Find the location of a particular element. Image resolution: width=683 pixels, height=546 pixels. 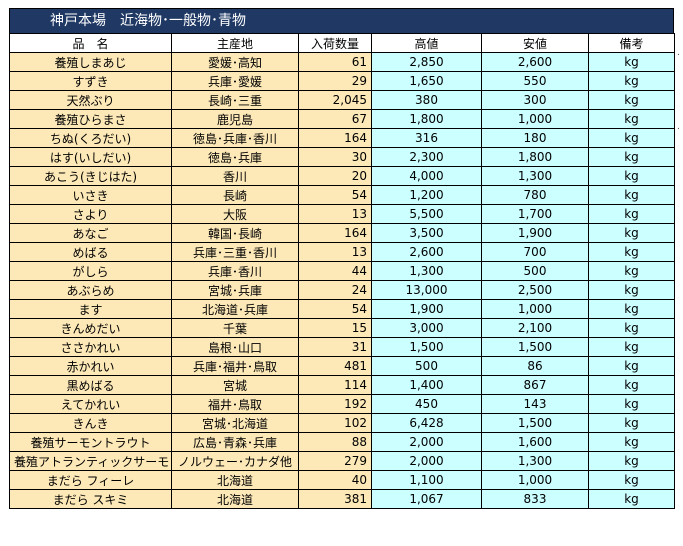

table-row: まだら フィーレ 北海道 40 1,100 1,000 kg is located at coordinates (342, 480).